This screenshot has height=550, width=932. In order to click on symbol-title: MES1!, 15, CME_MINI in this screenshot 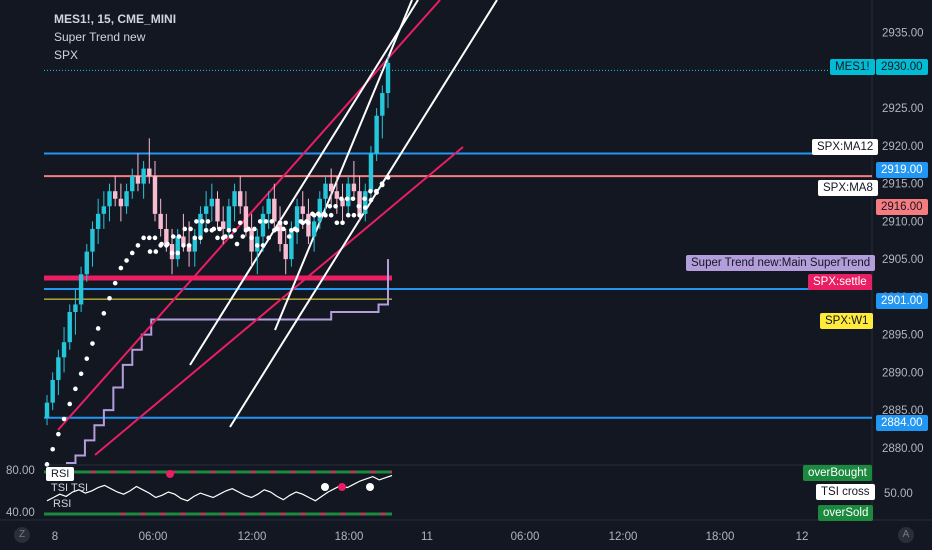, I will do `click(115, 19)`.